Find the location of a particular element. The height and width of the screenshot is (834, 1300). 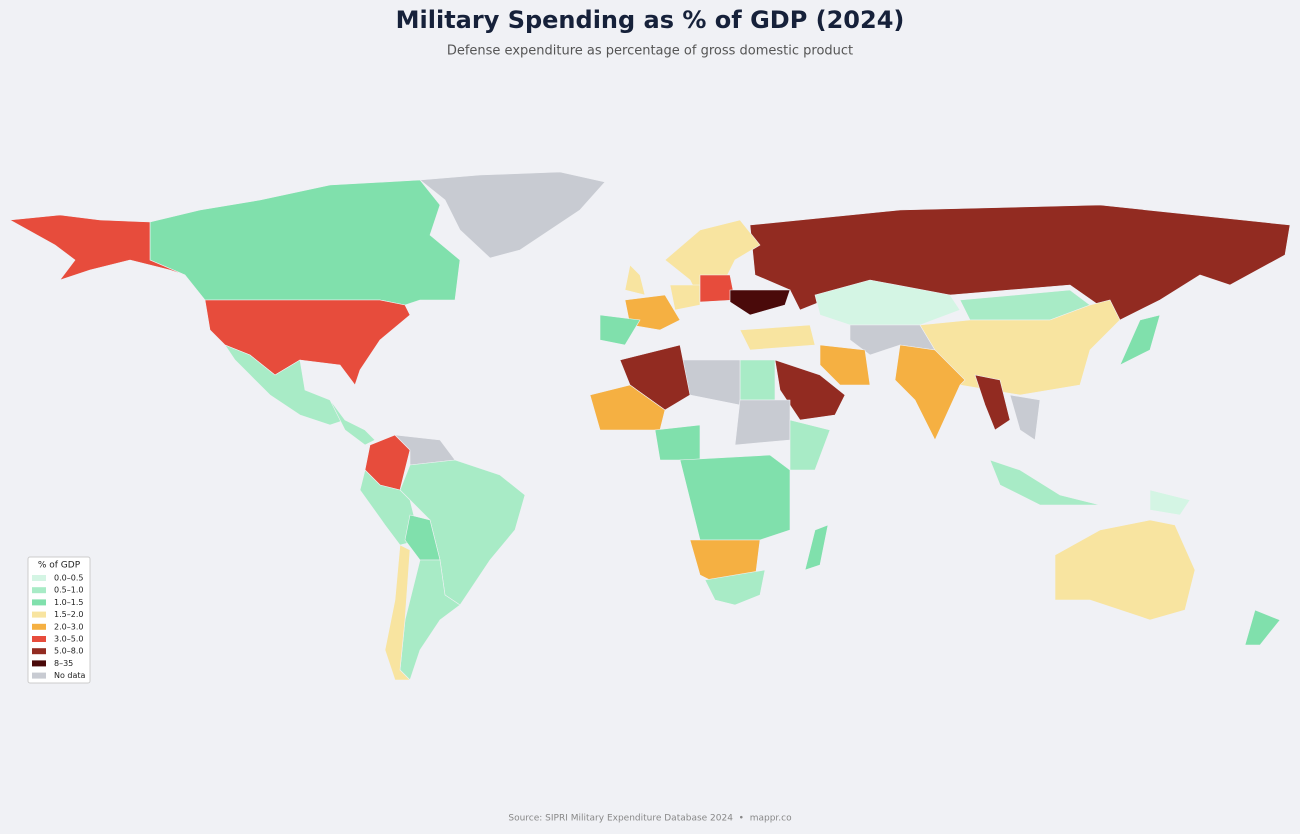

ethiopia is located at coordinates (810, 445).